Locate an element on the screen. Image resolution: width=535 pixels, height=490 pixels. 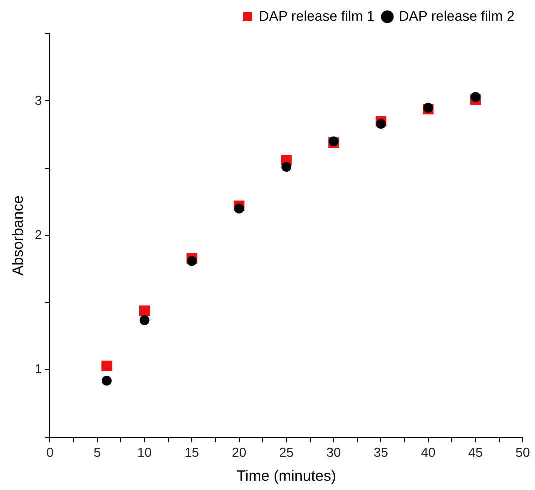
y-tick-label: 2 is located at coordinates (38, 234).